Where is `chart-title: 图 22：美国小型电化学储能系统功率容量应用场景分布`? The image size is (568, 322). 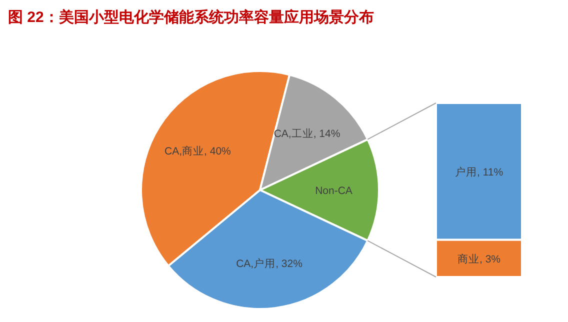 chart-title: 图 22：美国小型电化学储能系统功率容量应用场景分布 is located at coordinates (191, 17).